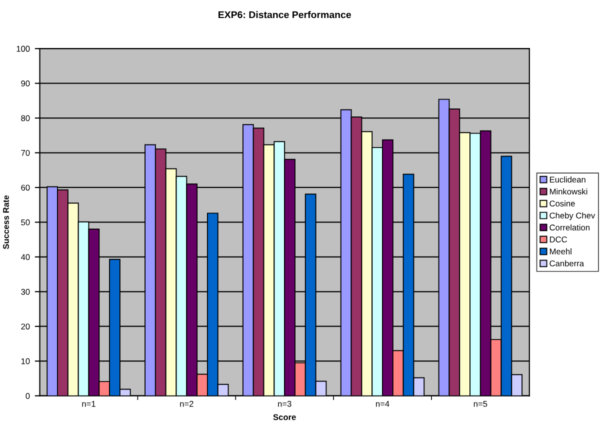  Describe the element at coordinates (25, 257) in the screenshot. I see `y-tick-label: 40` at that location.